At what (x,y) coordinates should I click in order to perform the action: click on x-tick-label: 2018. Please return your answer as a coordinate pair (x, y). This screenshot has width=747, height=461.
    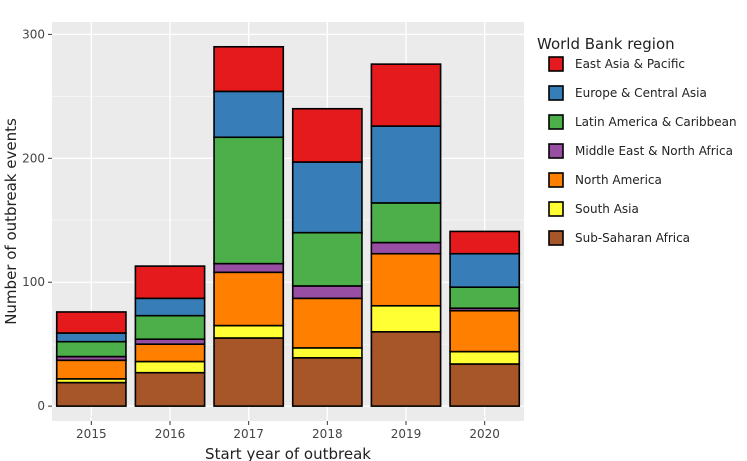
    Looking at the image, I should click on (327, 434).